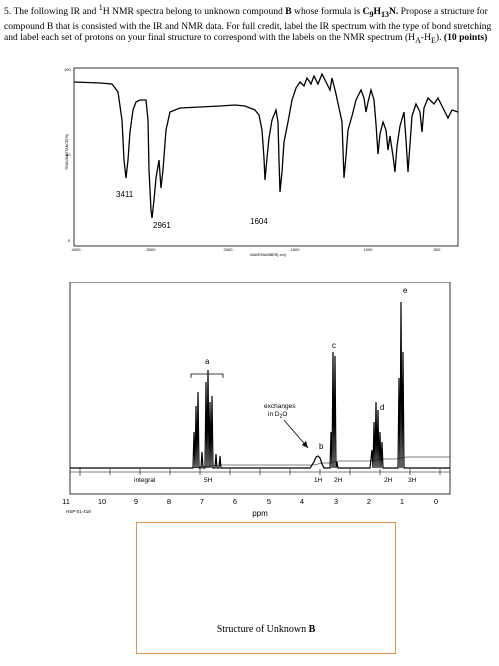 This screenshot has width=499, height=666. I want to click on compound-label: B, so click(288, 12).